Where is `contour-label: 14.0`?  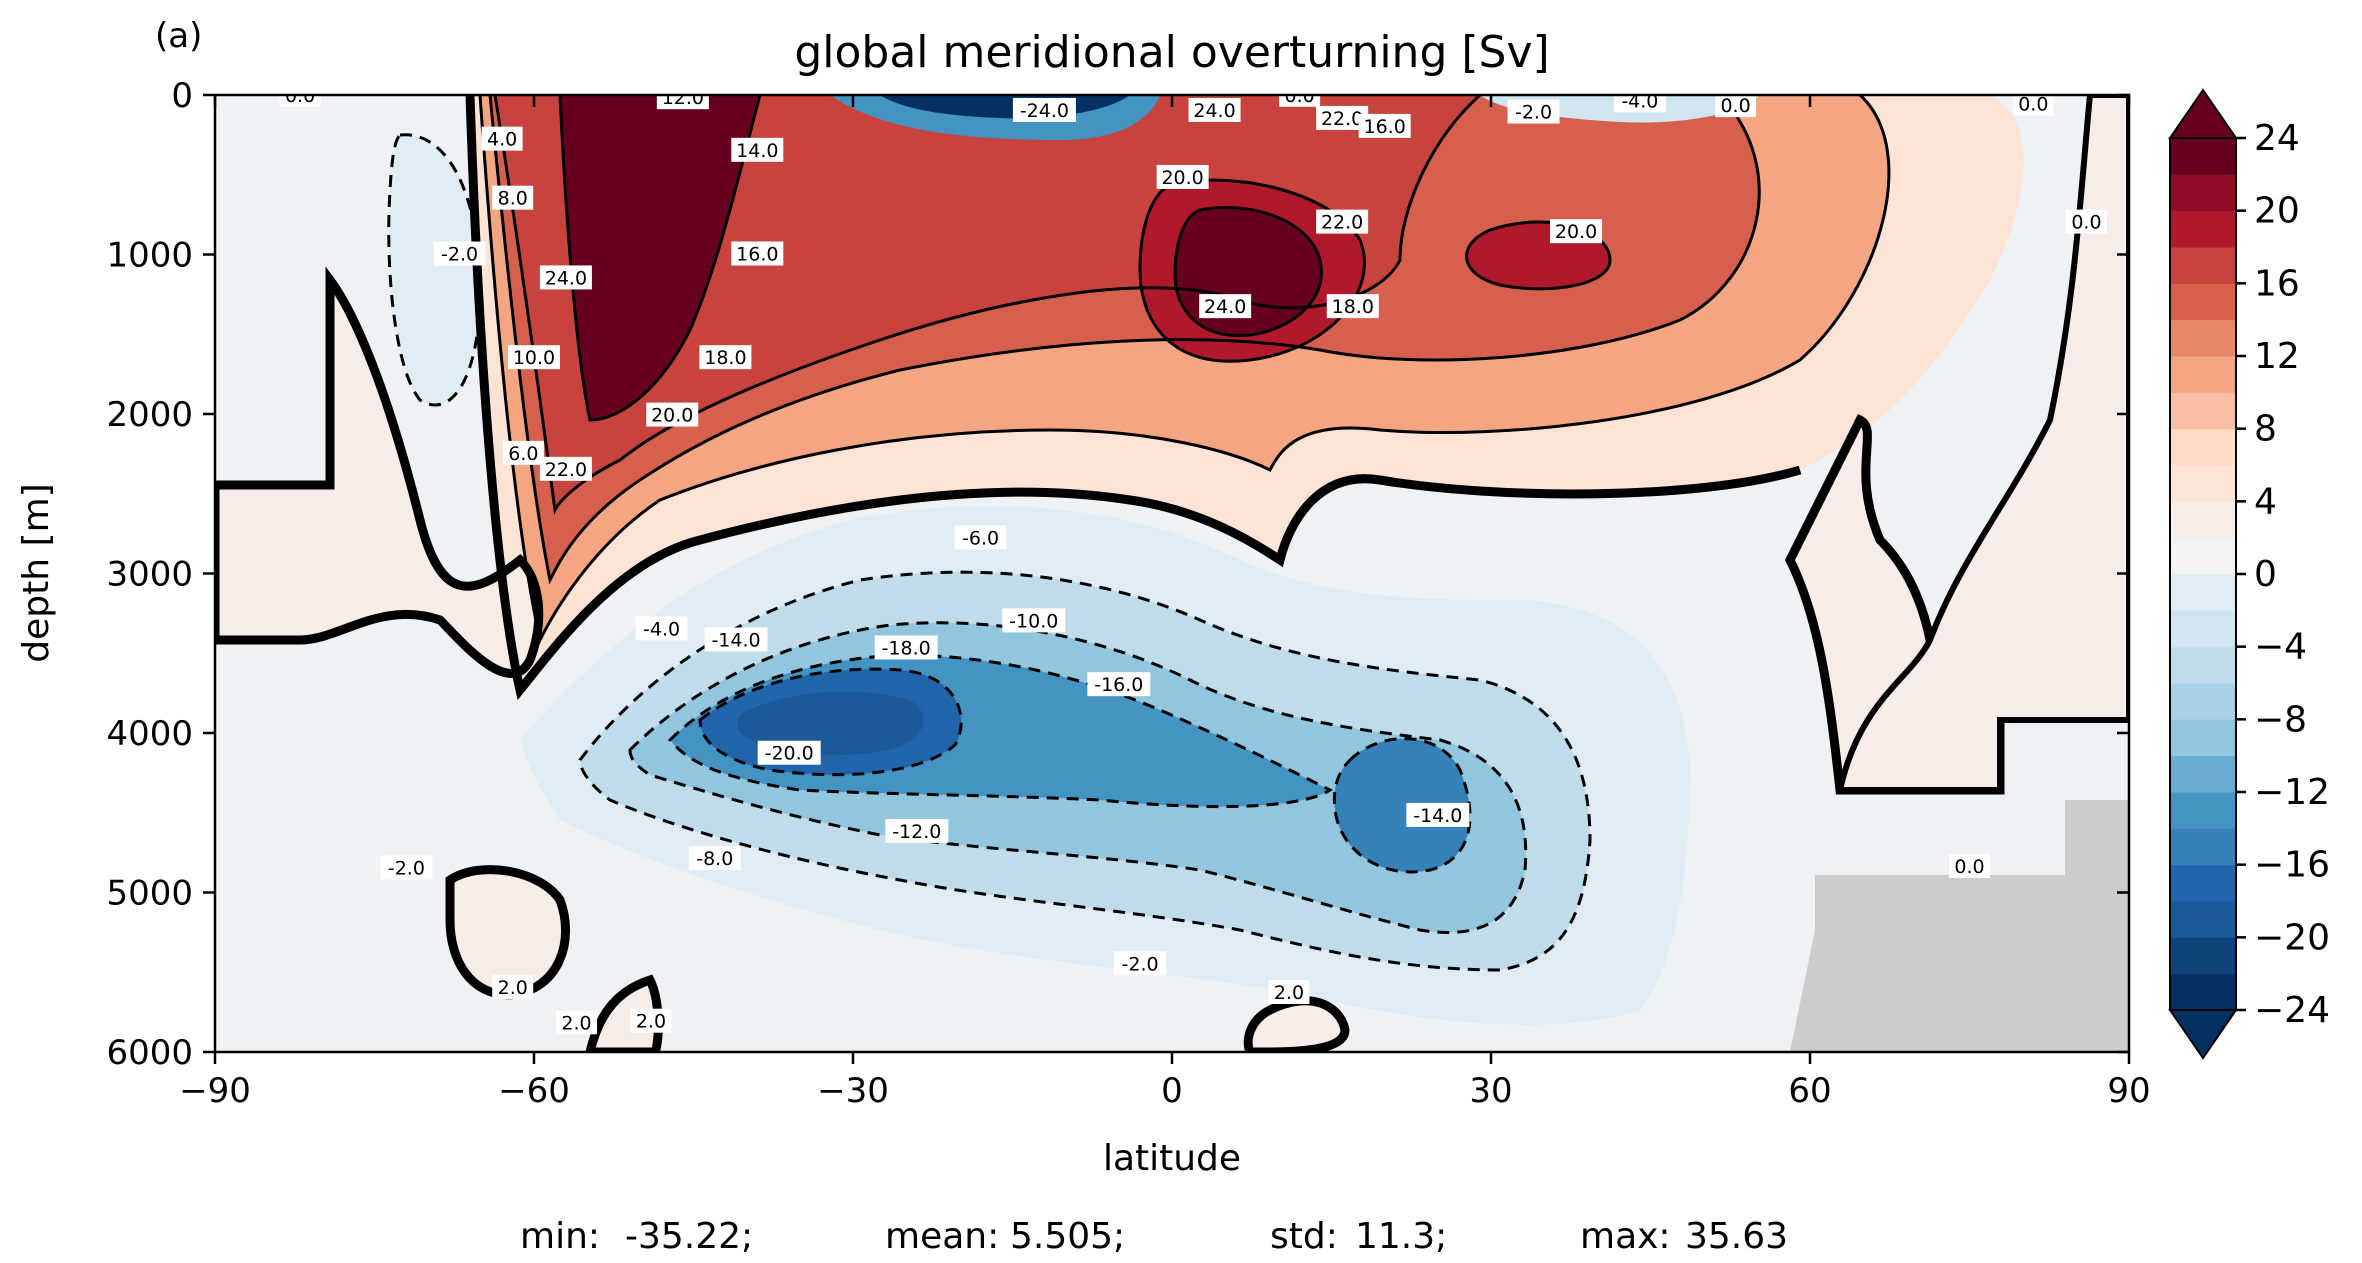
contour-label: 14.0 is located at coordinates (757, 149).